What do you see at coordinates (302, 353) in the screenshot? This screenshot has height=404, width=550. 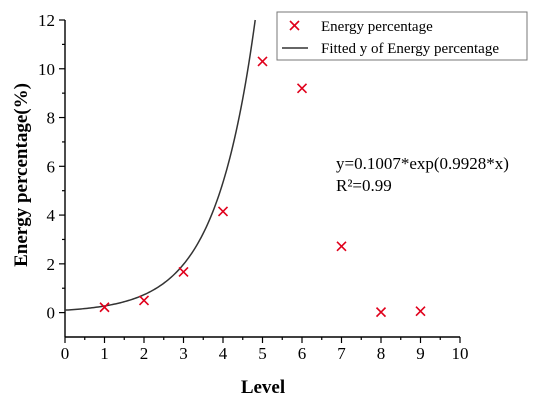 I see `x-tick-label: 6` at bounding box center [302, 353].